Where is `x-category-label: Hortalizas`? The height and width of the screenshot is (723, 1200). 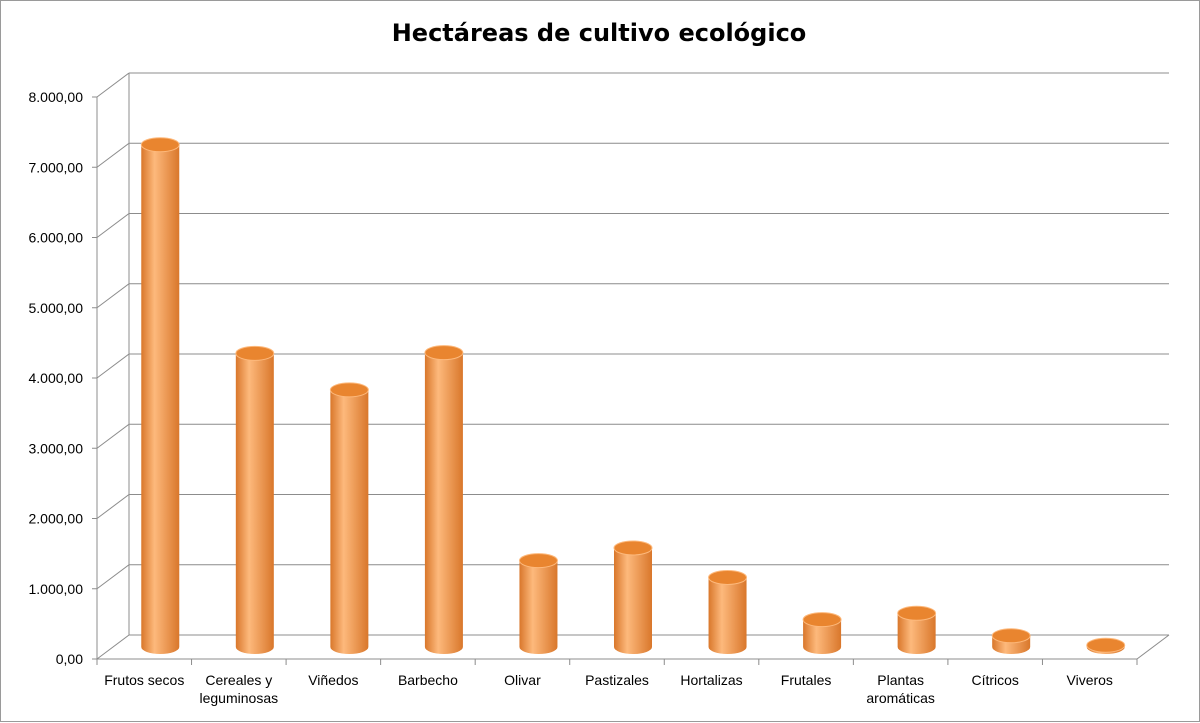 x-category-label: Hortalizas is located at coordinates (711, 680).